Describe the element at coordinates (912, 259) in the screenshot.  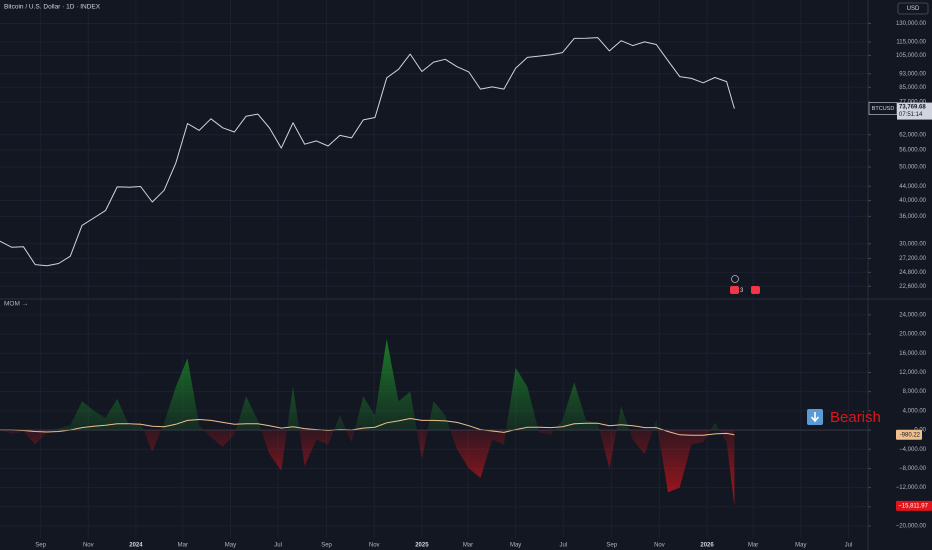
I see `y-tick-label: 27,200.00` at that location.